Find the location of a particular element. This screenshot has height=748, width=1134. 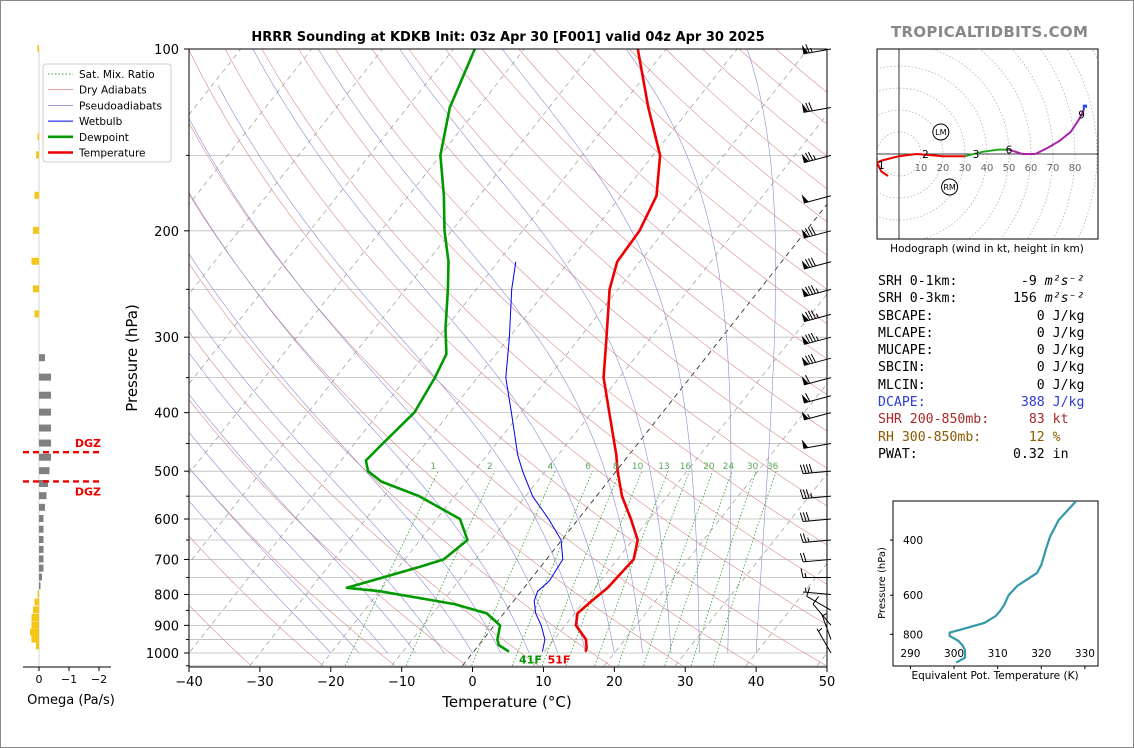

mixing-ratio-label: 36 is located at coordinates (773, 467).